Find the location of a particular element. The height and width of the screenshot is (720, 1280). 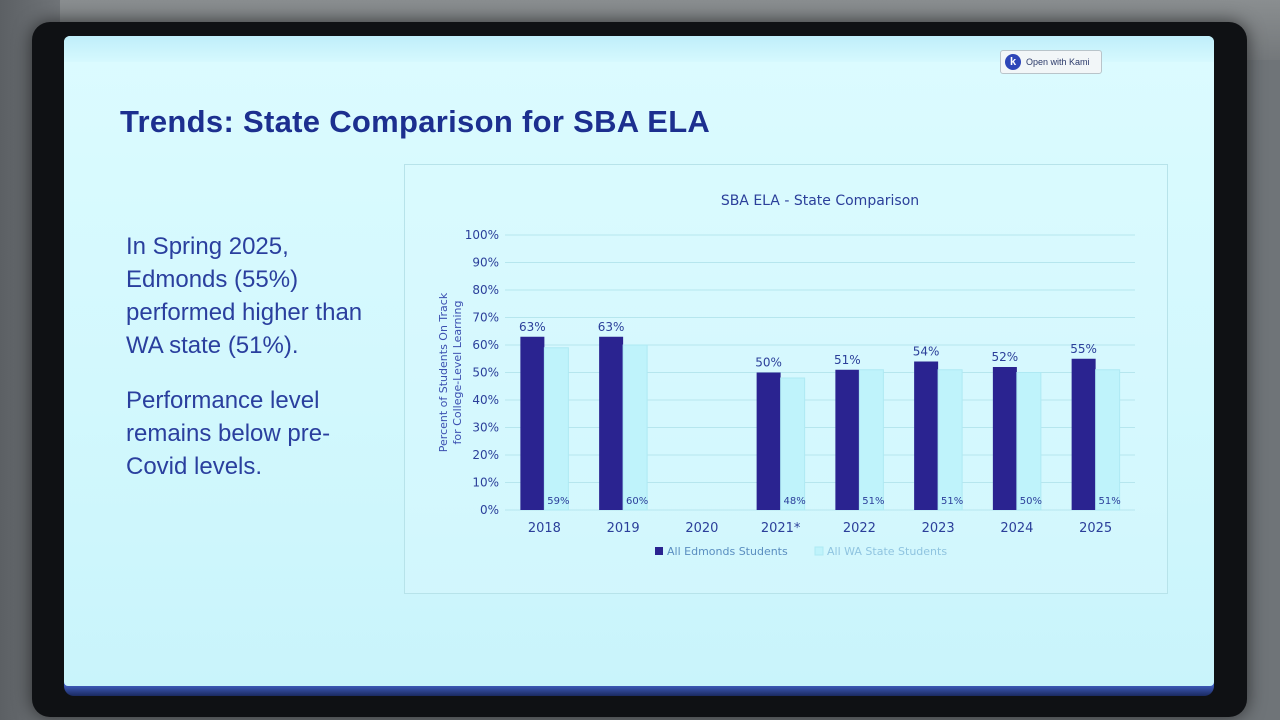

x-tick-label: 2018 is located at coordinates (544, 528).